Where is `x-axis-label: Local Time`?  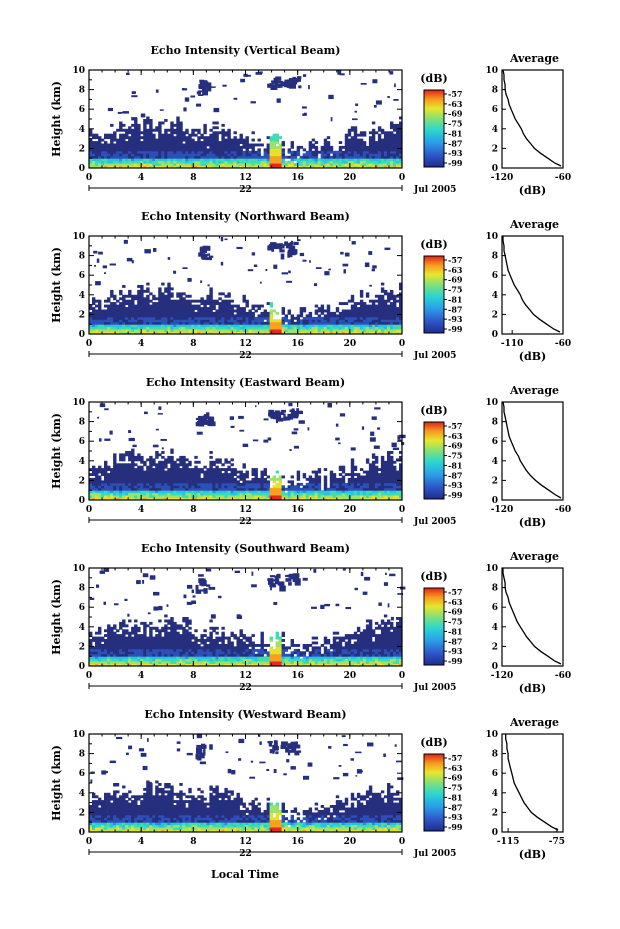 x-axis-label: Local Time is located at coordinates (245, 874).